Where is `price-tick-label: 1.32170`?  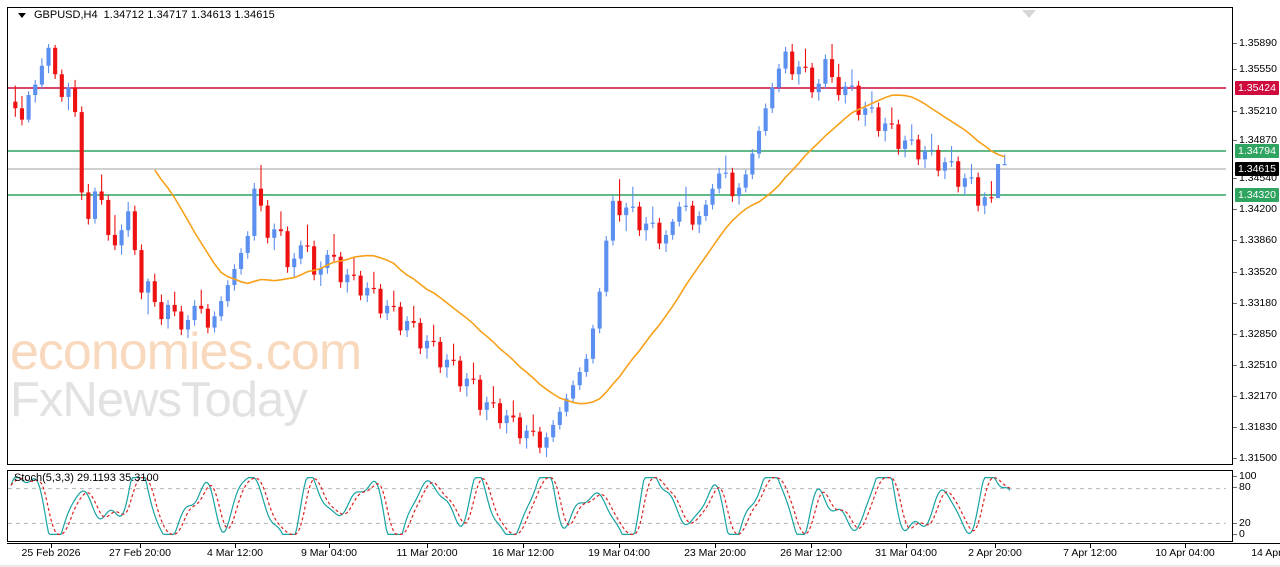
price-tick-label: 1.32170 is located at coordinates (1258, 396).